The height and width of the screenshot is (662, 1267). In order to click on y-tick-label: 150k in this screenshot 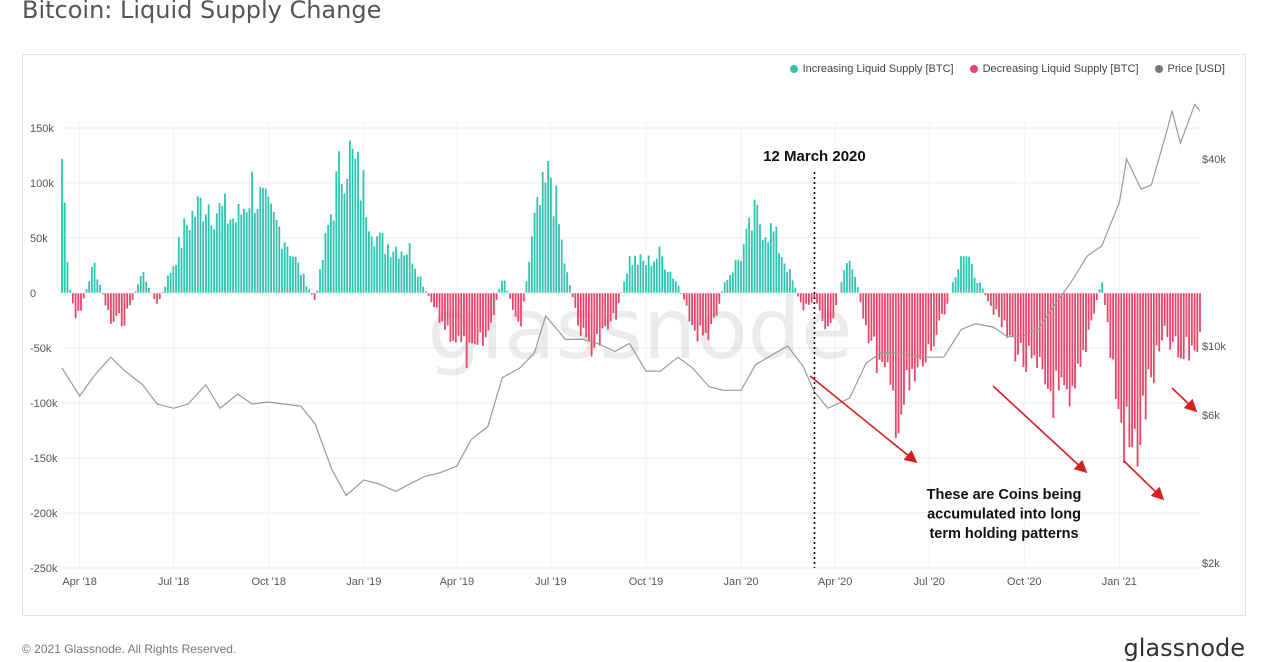, I will do `click(42, 129)`.